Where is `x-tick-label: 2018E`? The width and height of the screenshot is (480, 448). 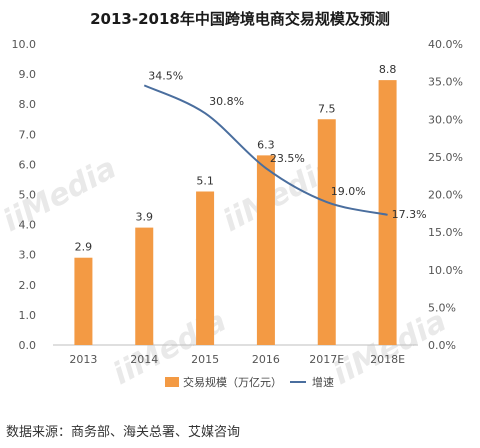
x-tick-label: 2018E is located at coordinates (387, 359).